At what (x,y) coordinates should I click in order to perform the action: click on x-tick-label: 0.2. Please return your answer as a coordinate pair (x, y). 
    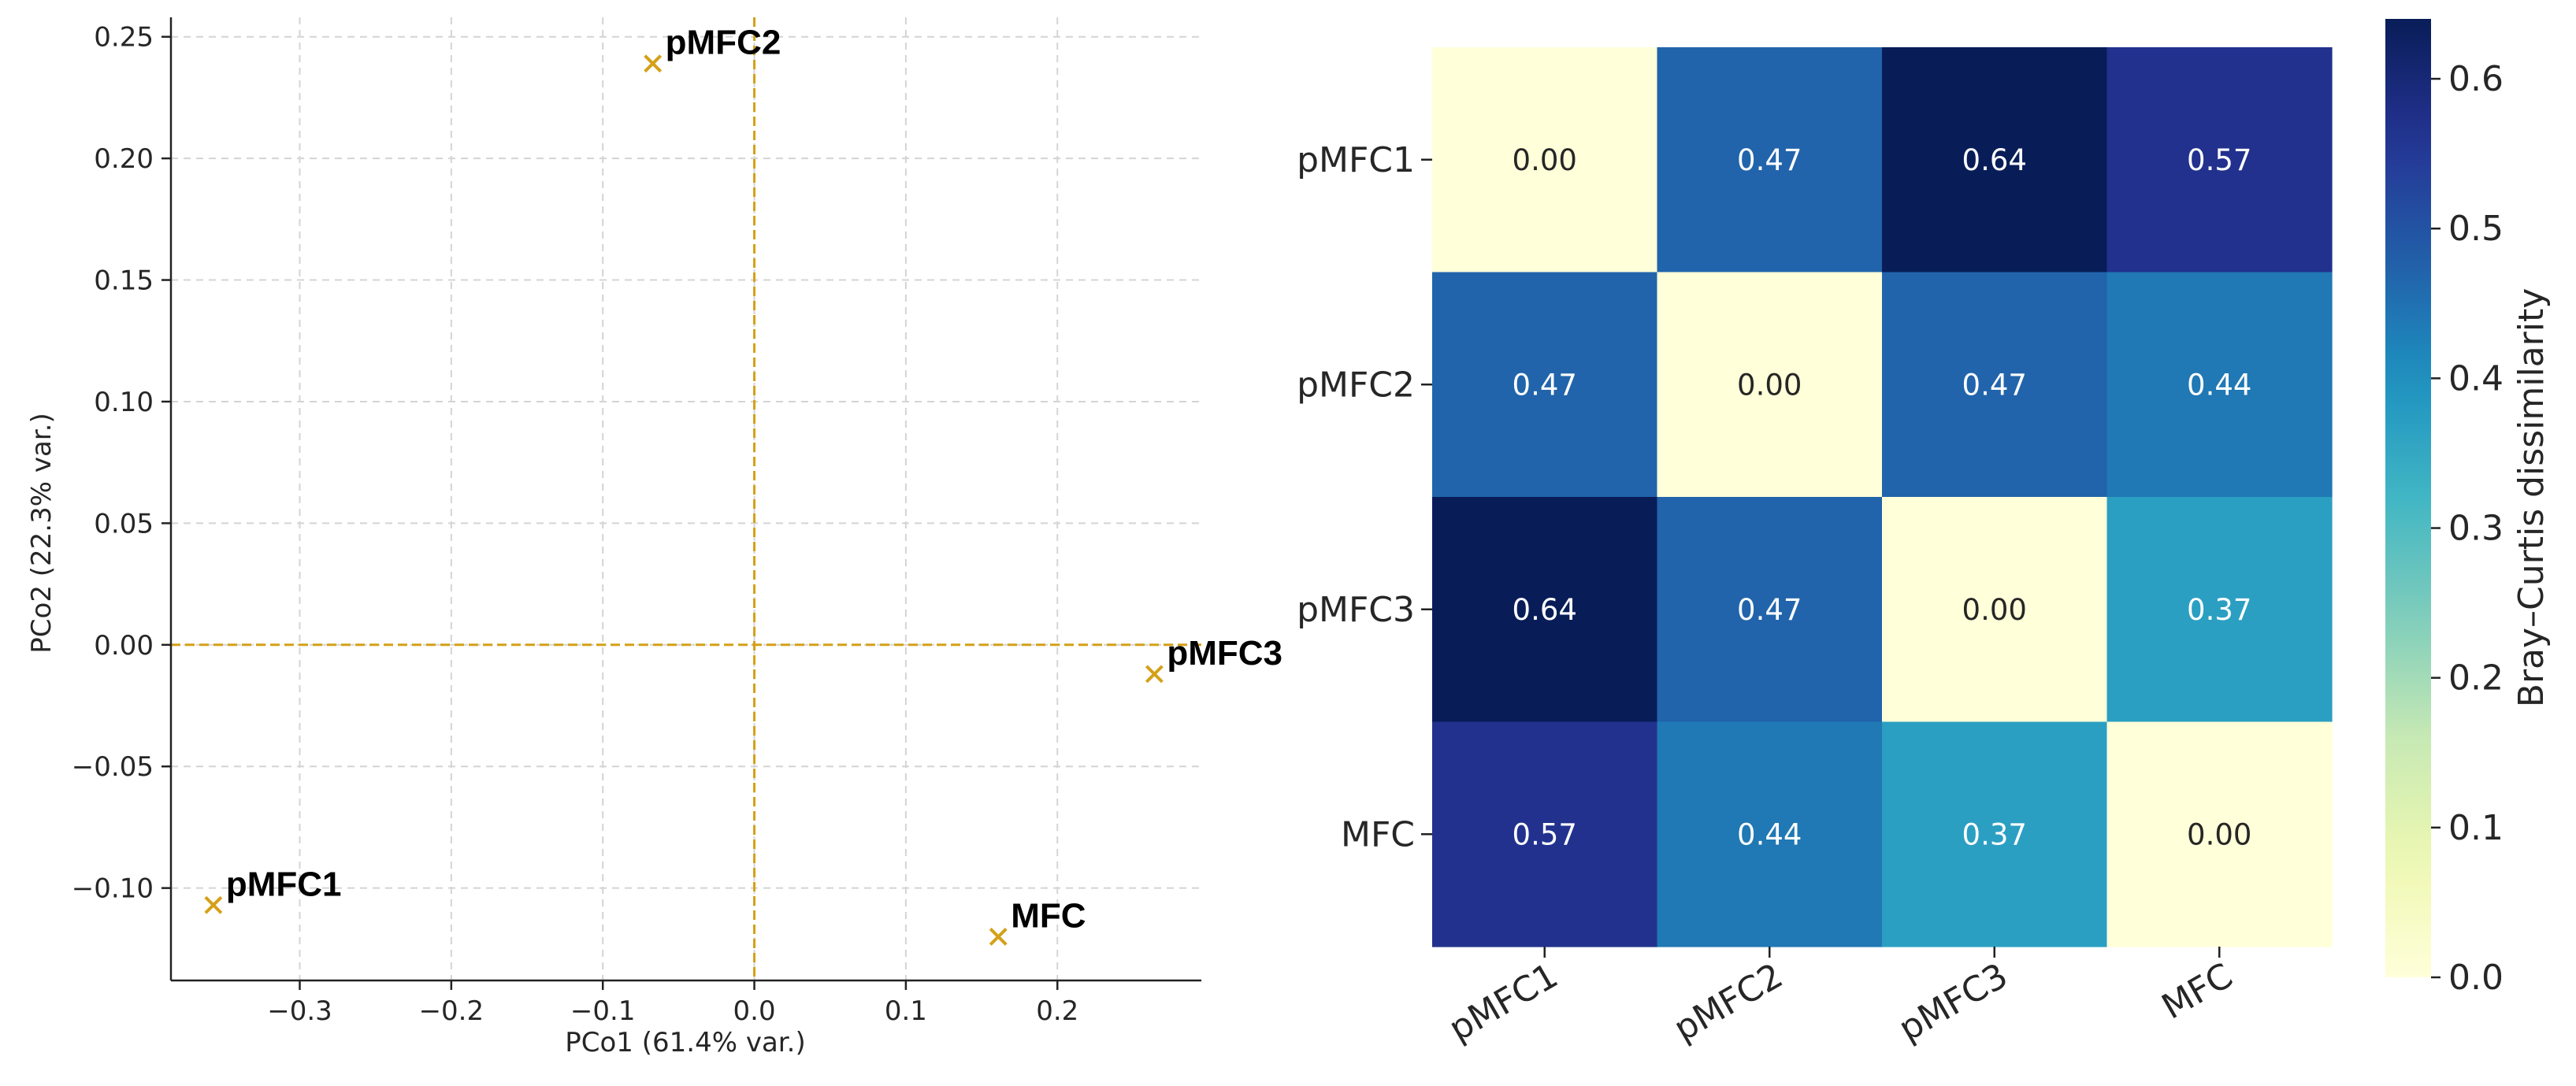
    Looking at the image, I should click on (1057, 1011).